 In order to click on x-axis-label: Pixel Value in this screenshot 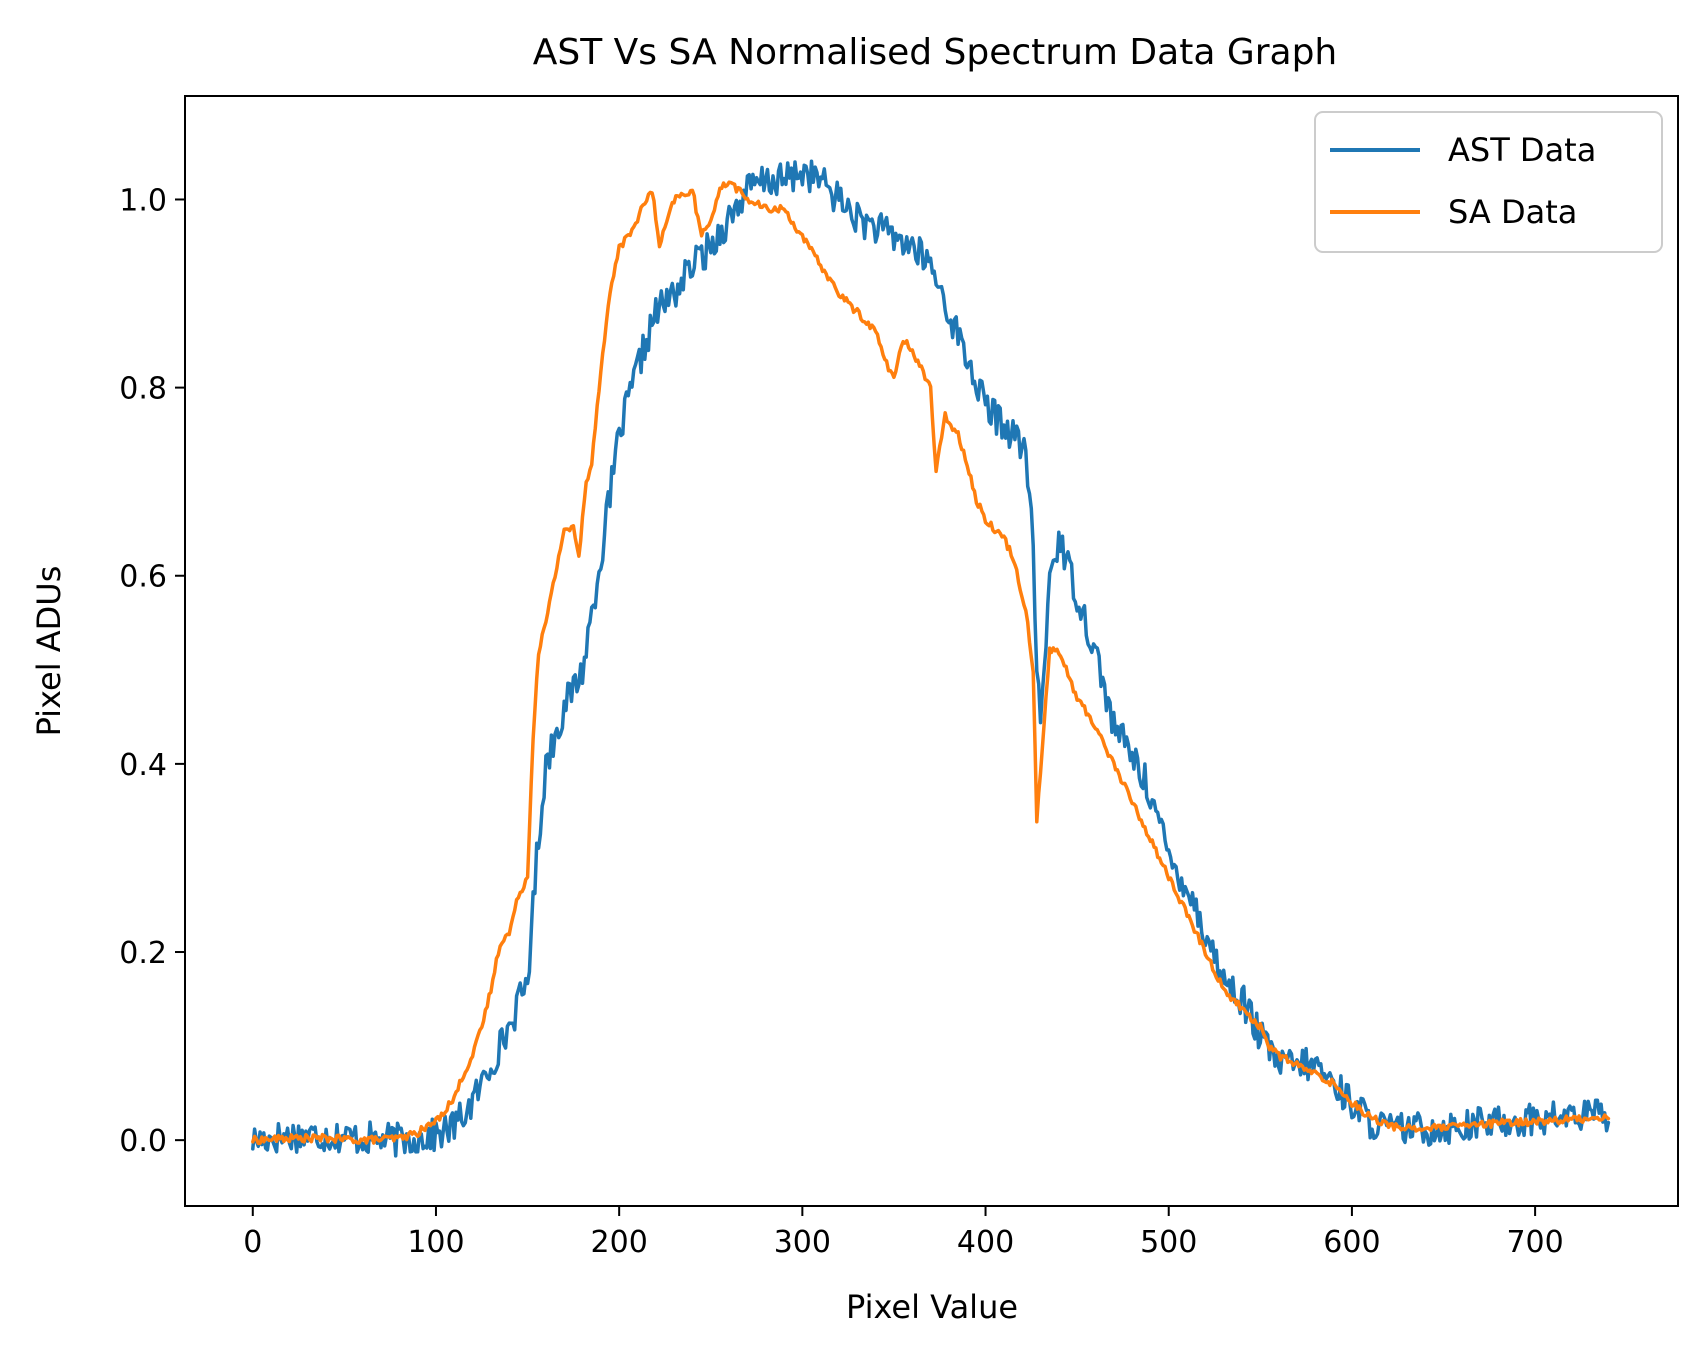, I will do `click(932, 1307)`.